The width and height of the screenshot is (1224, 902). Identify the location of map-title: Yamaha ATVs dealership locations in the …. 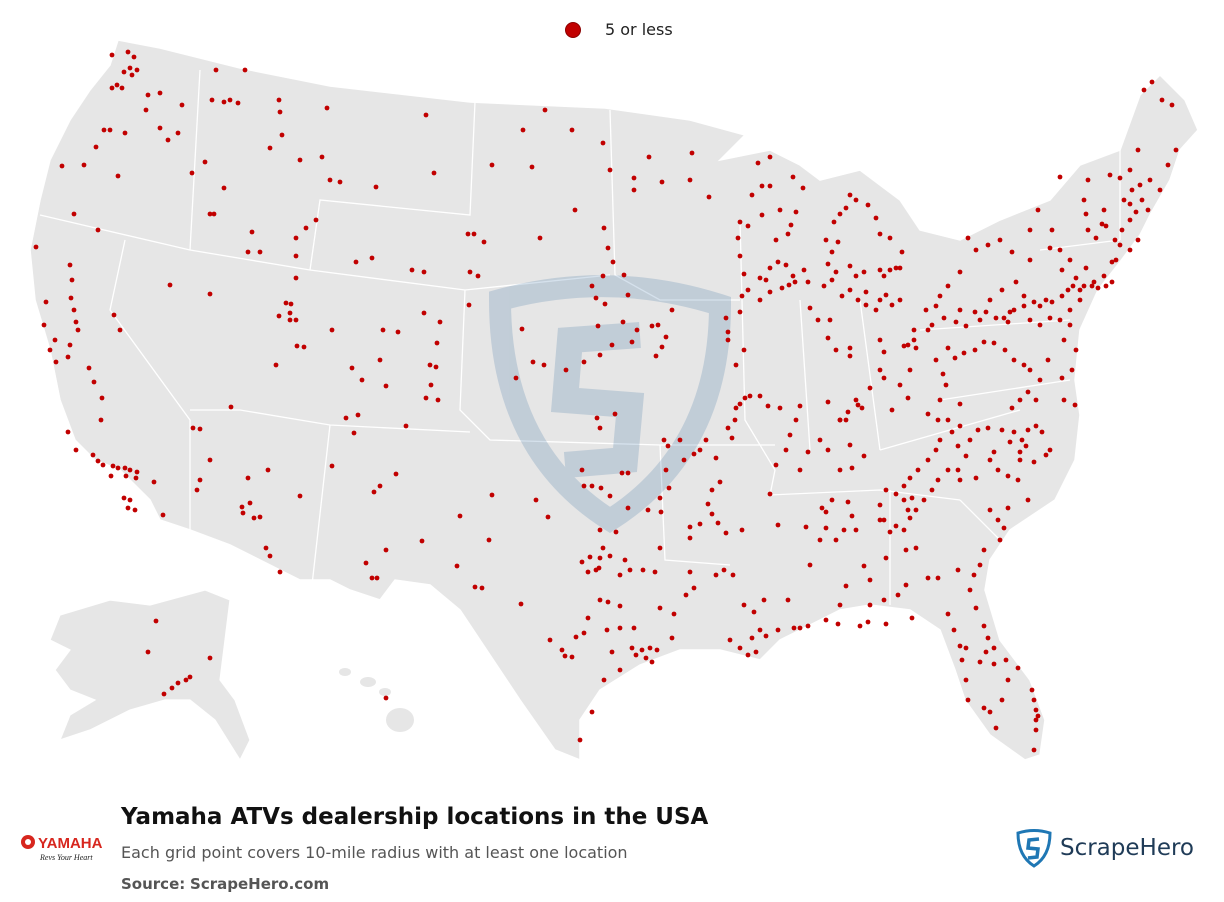
(415, 817).